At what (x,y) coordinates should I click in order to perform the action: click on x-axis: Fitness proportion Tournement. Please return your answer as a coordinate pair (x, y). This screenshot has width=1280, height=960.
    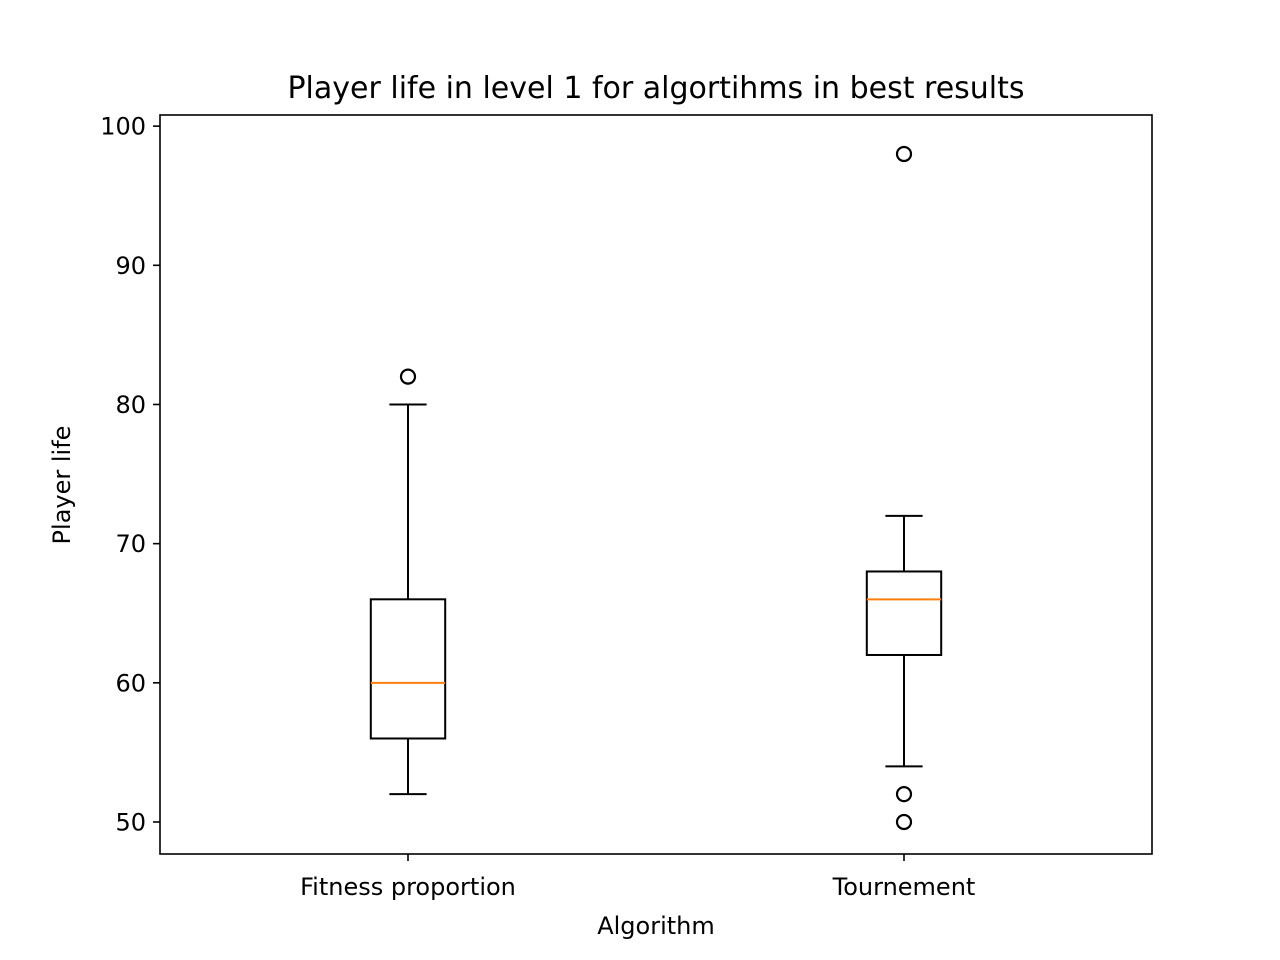
    Looking at the image, I should click on (637, 877).